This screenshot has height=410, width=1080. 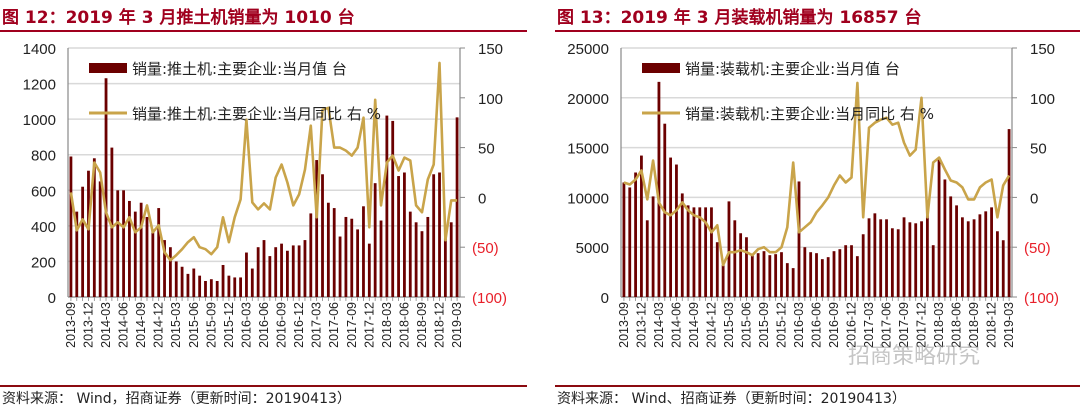 What do you see at coordinates (887, 325) in the screenshot?
I see `x-axis-tick-label: 2017-06` at bounding box center [887, 325].